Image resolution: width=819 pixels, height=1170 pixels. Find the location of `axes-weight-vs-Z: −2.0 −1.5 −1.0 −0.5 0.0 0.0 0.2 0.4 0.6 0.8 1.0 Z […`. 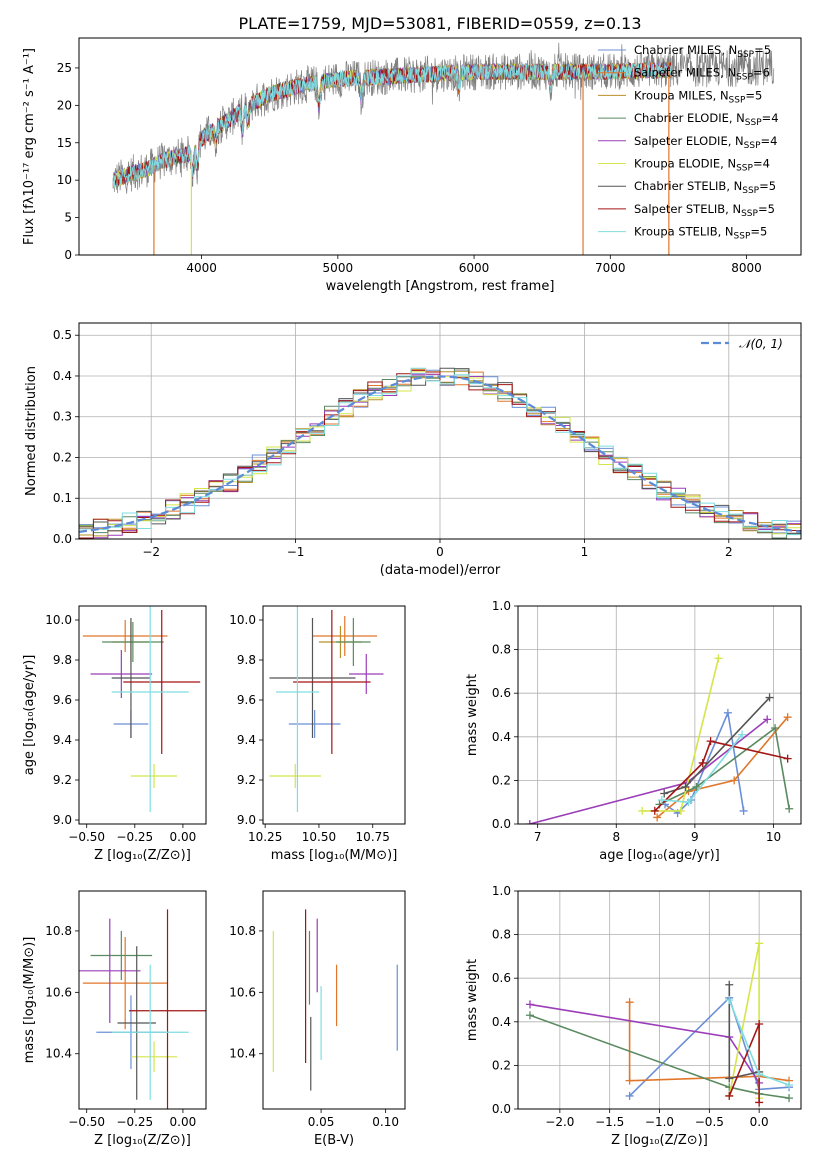

axes-weight-vs-Z: −2.0 −1.5 −1.0 −0.5 0.0 0.0 0.2 0.4 0.6 0.8 1.0 Z [… is located at coordinates (633, 1016).